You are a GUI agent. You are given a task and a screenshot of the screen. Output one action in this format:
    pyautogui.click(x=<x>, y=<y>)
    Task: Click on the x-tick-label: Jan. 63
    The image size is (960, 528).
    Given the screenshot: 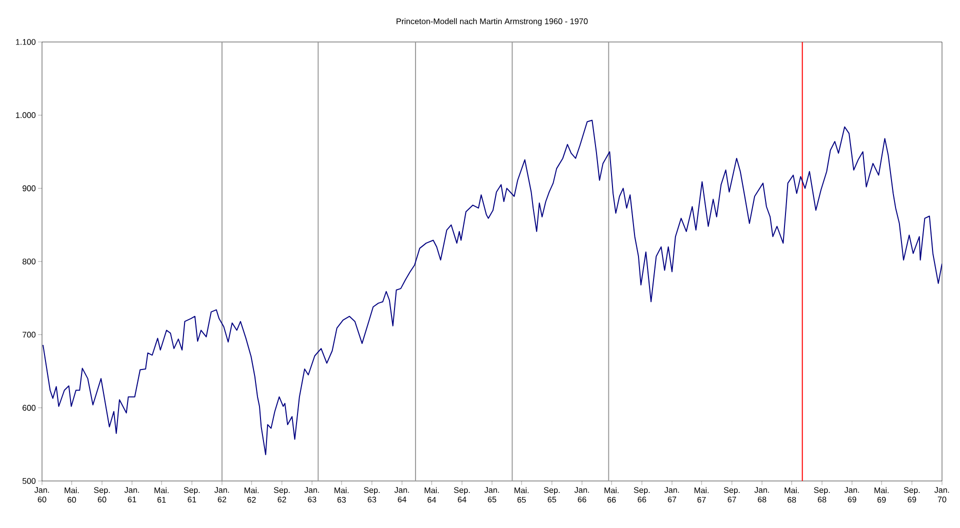 What is the action you would take?
    pyautogui.click(x=311, y=494)
    